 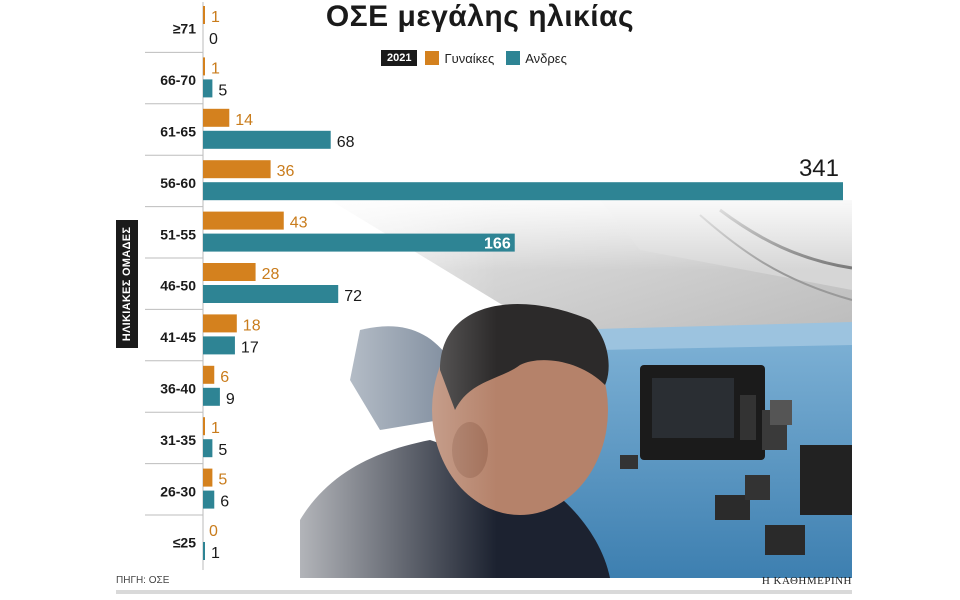 I want to click on category-label: 31-35, so click(x=178, y=440).